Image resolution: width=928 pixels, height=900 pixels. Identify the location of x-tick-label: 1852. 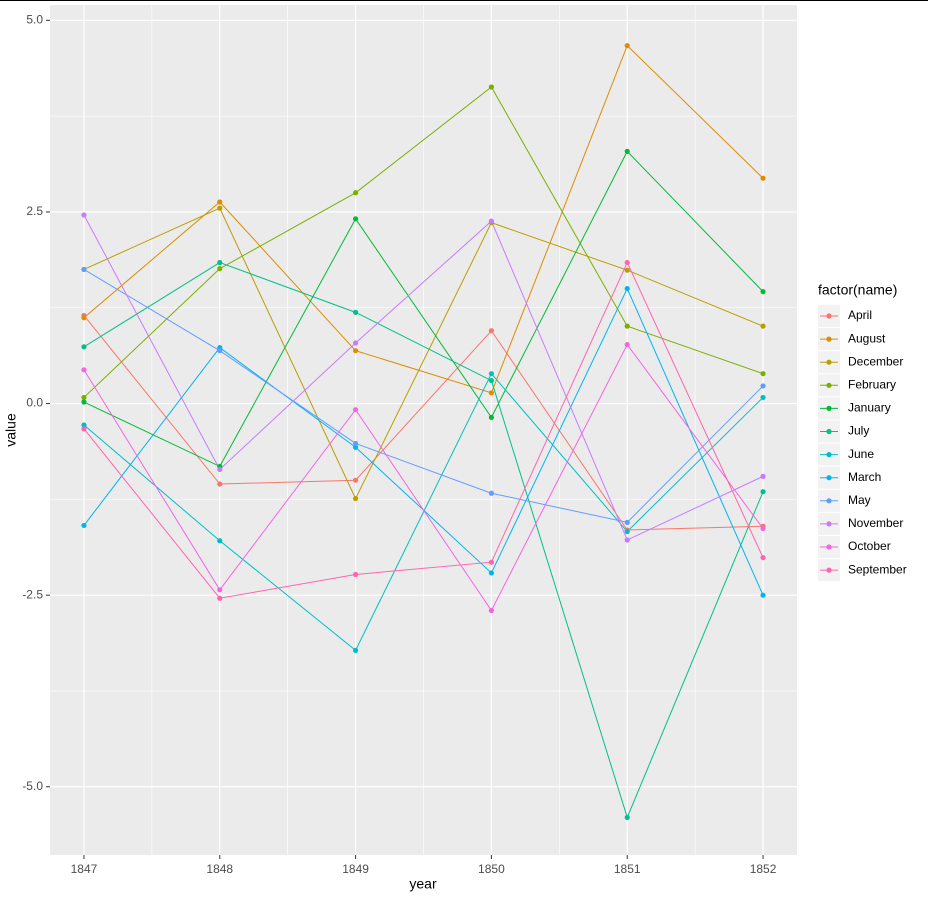
(763, 869).